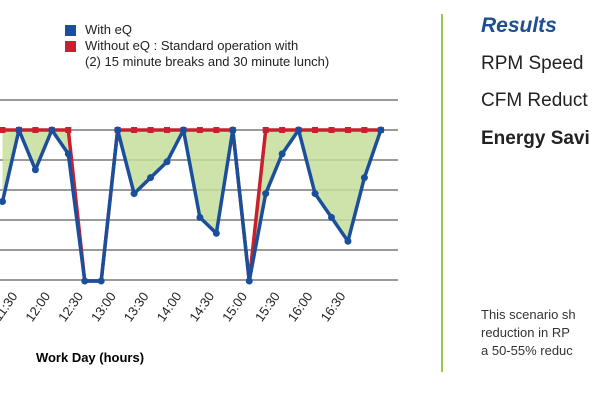 The width and height of the screenshot is (600, 400). Describe the element at coordinates (197, 30) in the screenshot. I see `legend-item-with-eq: With eQ` at that location.